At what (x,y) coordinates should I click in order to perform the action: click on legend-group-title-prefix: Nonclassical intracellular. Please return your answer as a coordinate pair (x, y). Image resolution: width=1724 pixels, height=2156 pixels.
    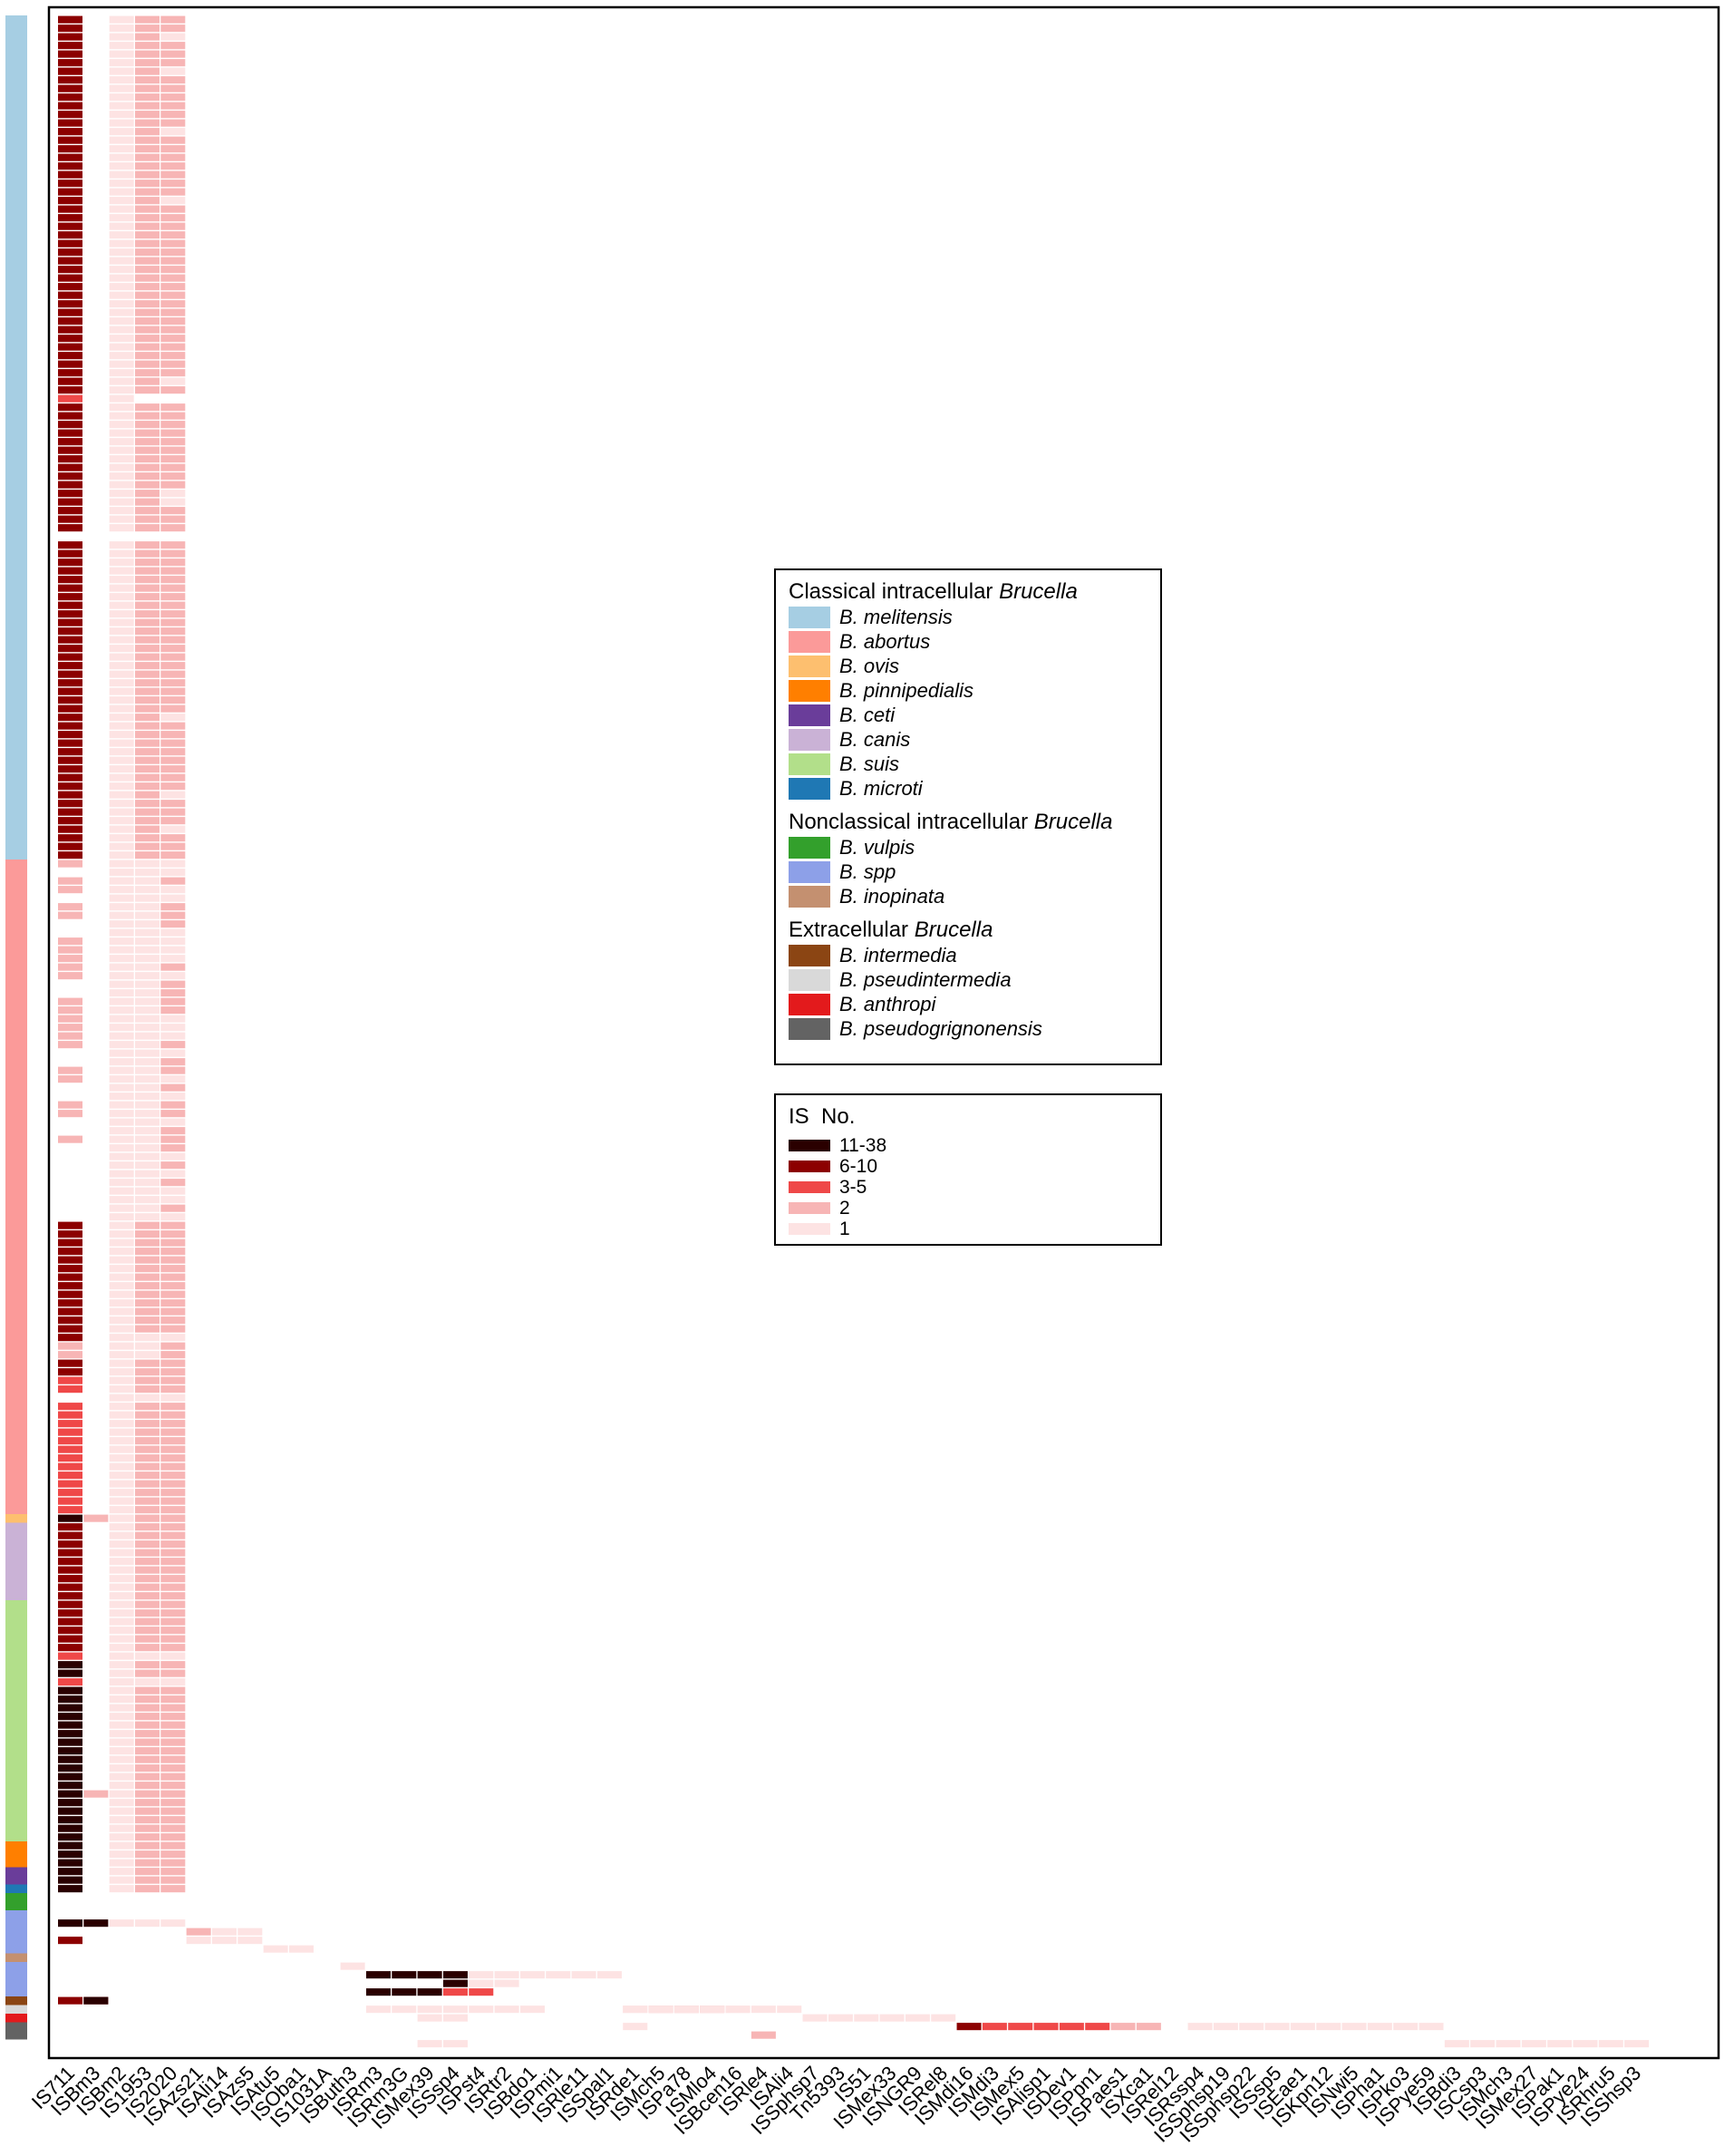
    Looking at the image, I should click on (911, 822).